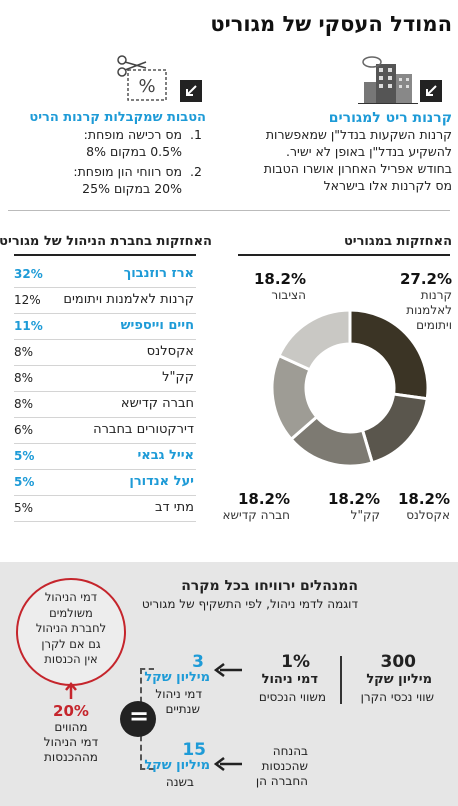 The width and height of the screenshot is (458, 806). I want to click on slice-name: חברה קדישא, so click(256, 515).